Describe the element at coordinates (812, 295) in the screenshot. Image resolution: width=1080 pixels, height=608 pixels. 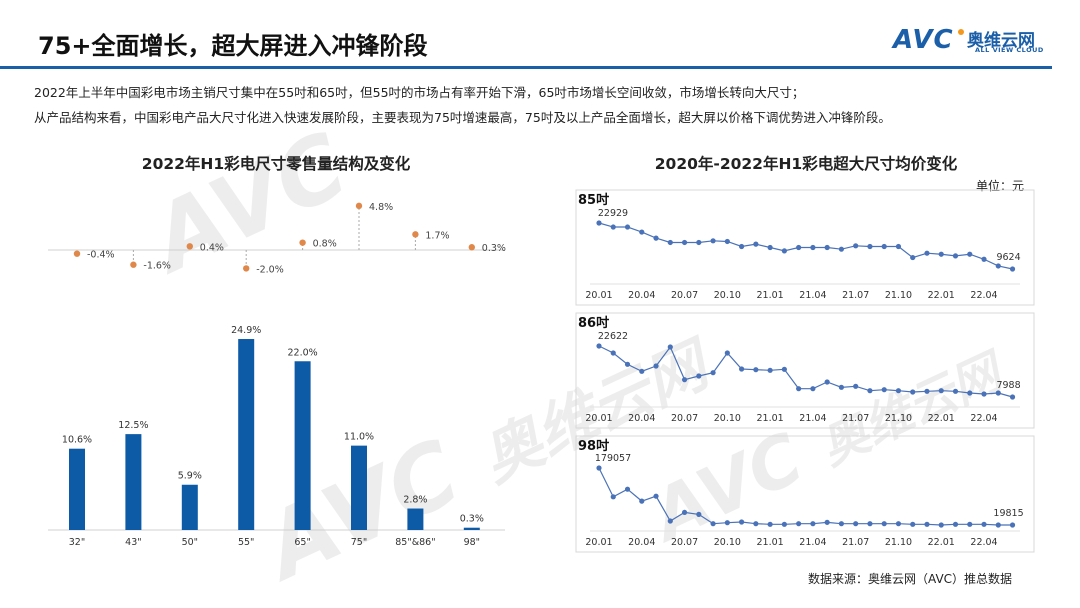
I see `x-tick-label: 21.04` at that location.